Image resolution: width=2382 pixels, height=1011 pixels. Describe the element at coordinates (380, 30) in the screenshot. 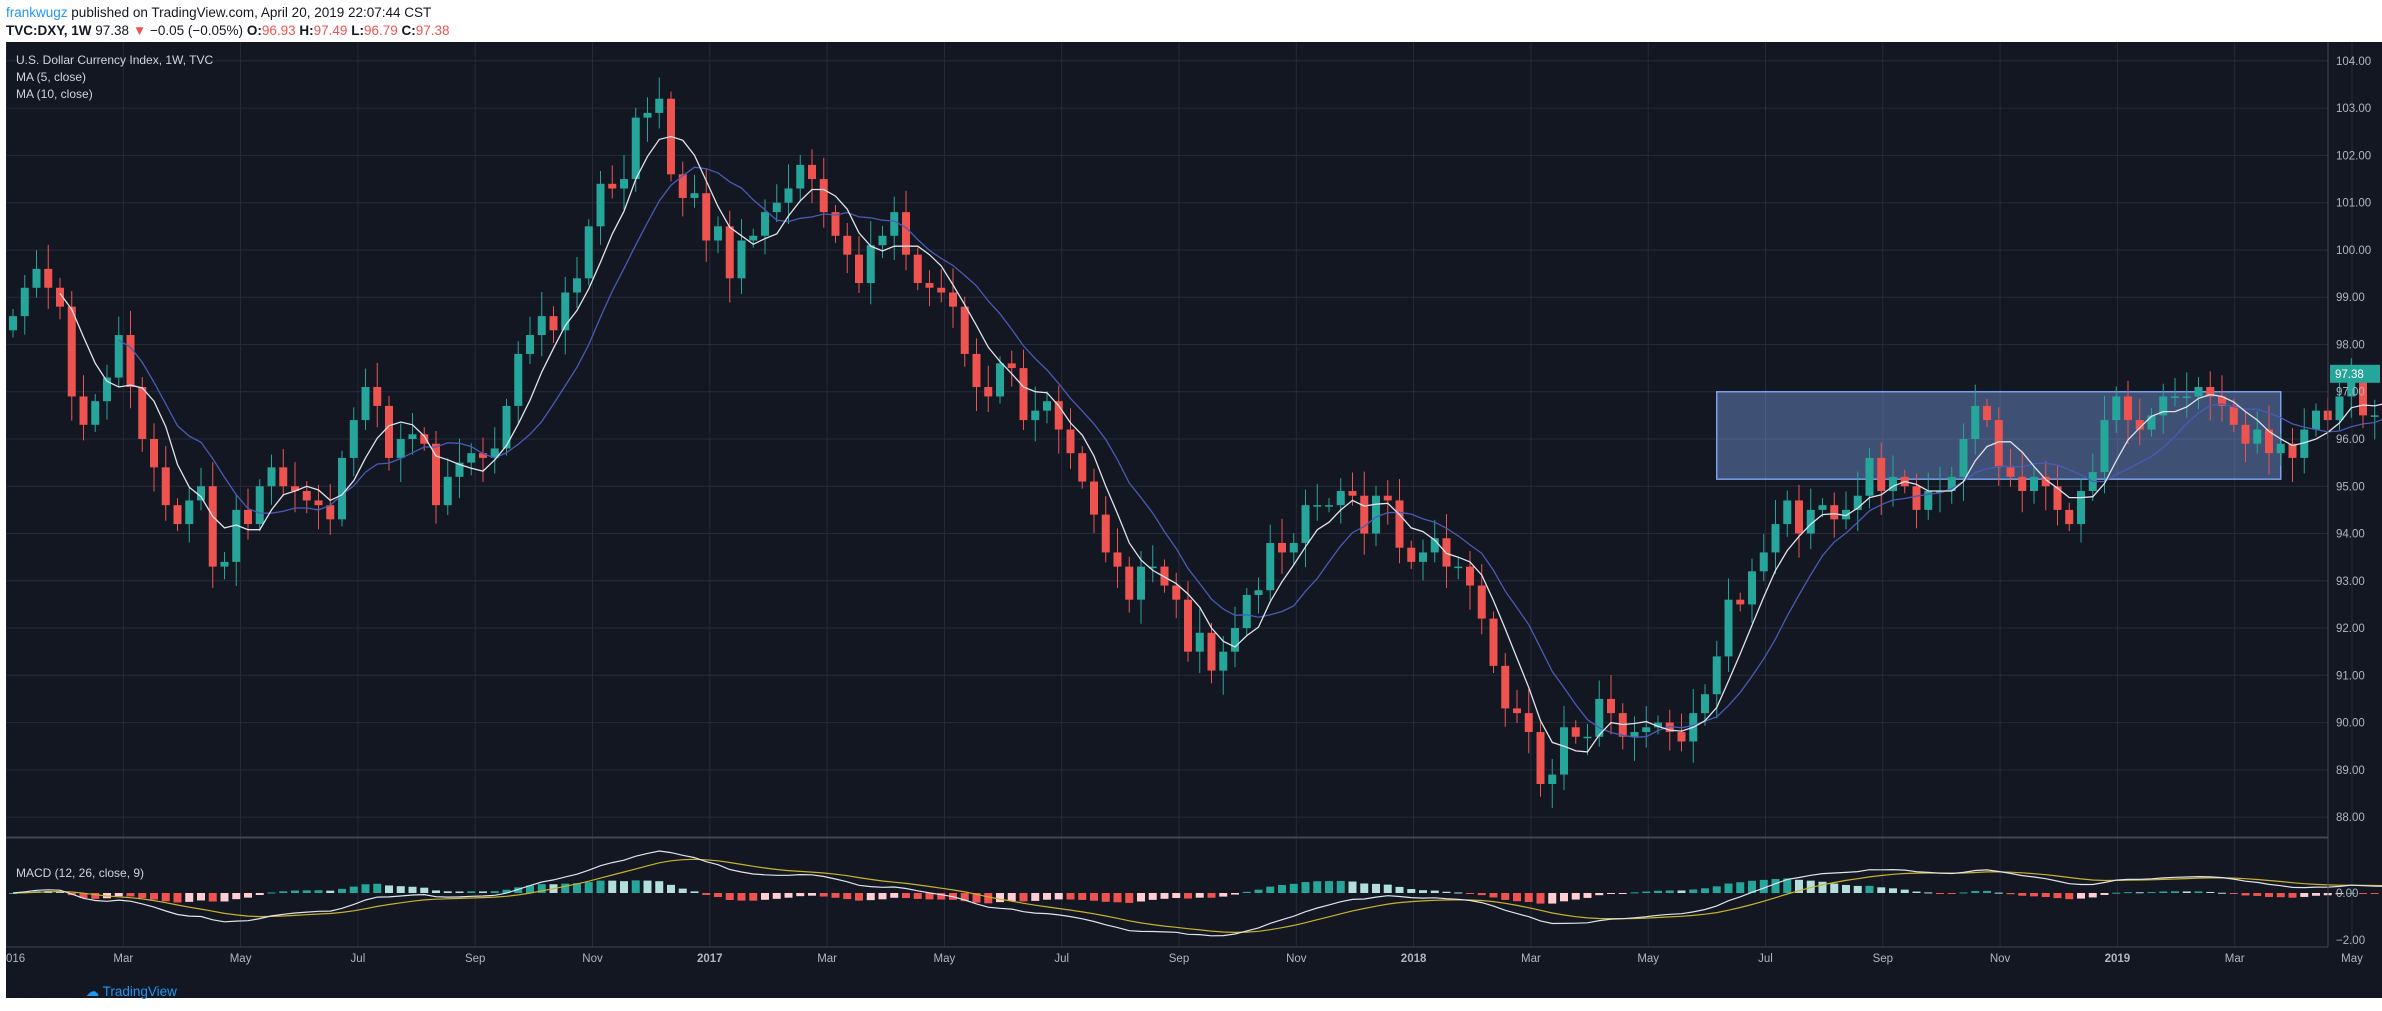

I see `low-value: 96.79` at that location.